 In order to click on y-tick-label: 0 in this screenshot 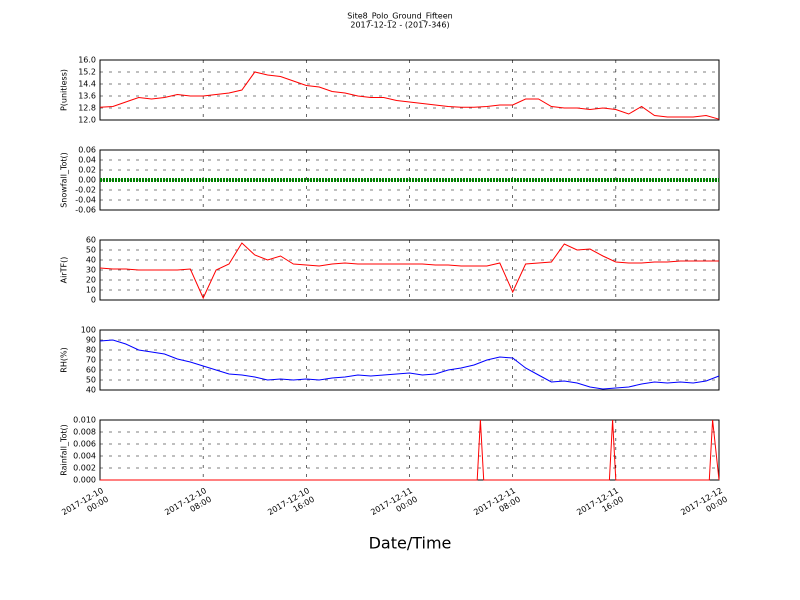, I will do `click(93, 300)`.